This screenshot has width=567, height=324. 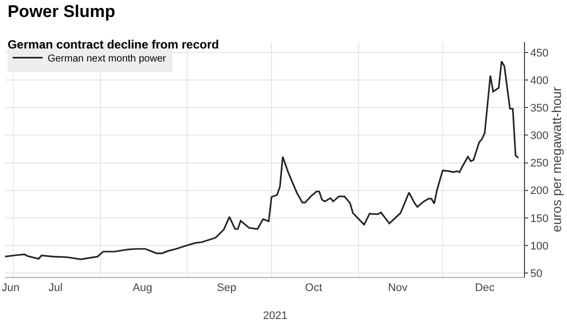 What do you see at coordinates (398, 288) in the screenshot?
I see `x-tick-label: Nov` at bounding box center [398, 288].